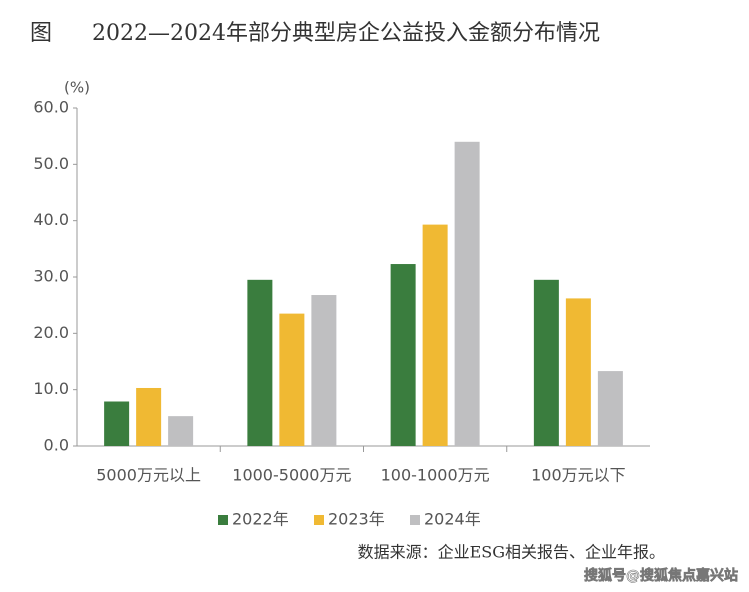 The width and height of the screenshot is (749, 592). I want to click on watermark: 搜狐号@搜狐焦点嘉兴站, so click(661, 575).